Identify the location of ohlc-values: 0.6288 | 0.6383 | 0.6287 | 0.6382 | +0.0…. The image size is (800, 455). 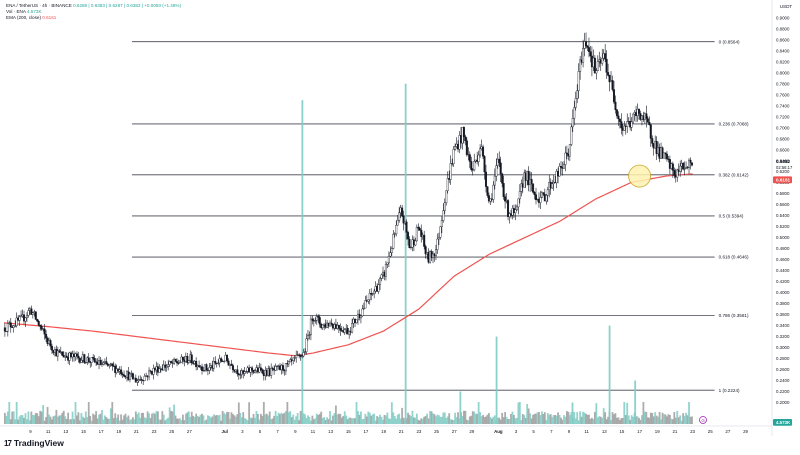
(127, 5).